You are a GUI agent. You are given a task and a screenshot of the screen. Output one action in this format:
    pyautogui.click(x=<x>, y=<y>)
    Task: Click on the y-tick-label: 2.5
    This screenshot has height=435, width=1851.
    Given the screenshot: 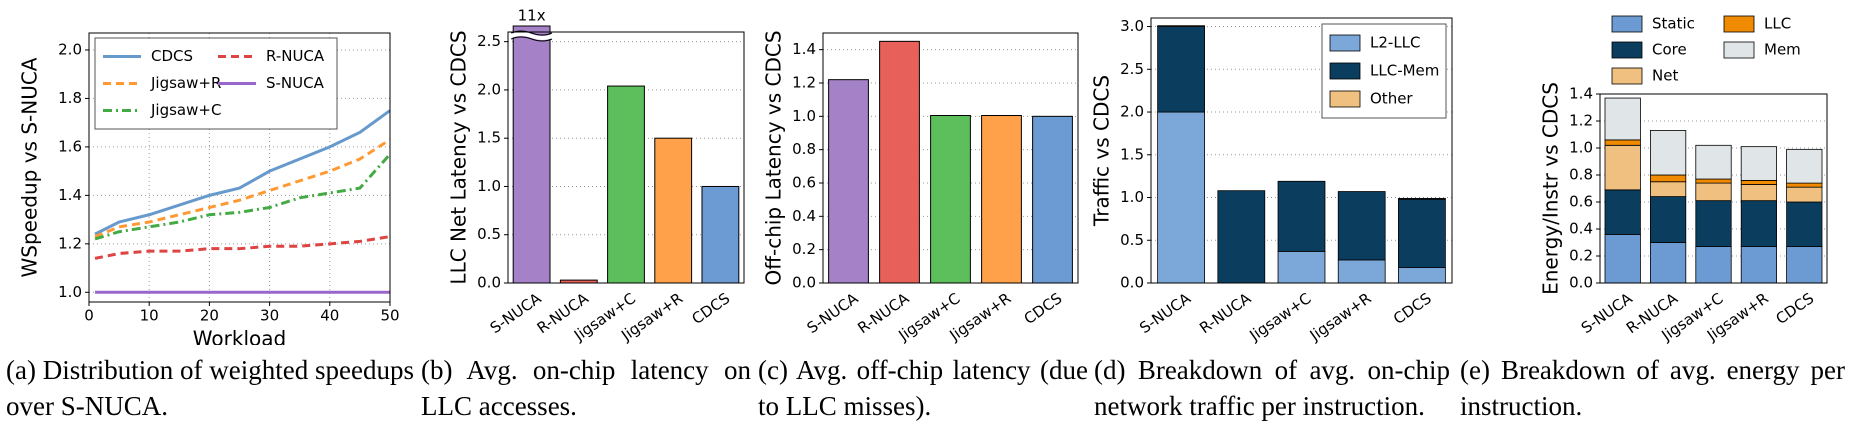 What is the action you would take?
    pyautogui.click(x=489, y=41)
    